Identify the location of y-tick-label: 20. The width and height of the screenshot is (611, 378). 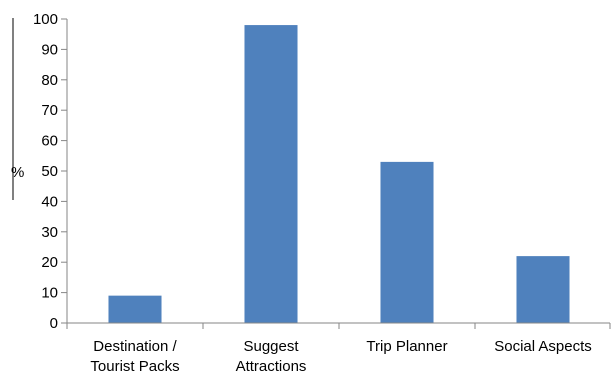
(49, 262).